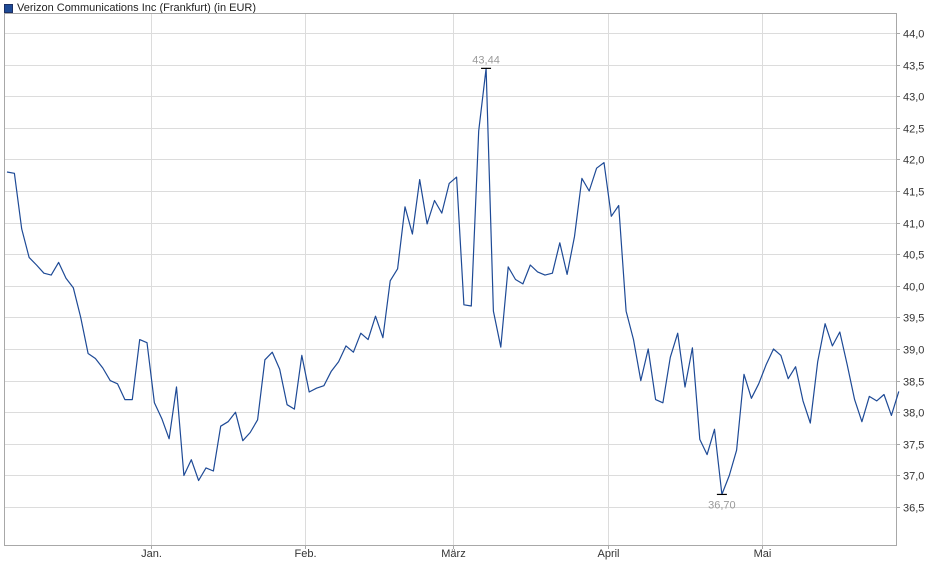 This screenshot has width=940, height=579. I want to click on y-tick-label: 42,0, so click(913, 161).